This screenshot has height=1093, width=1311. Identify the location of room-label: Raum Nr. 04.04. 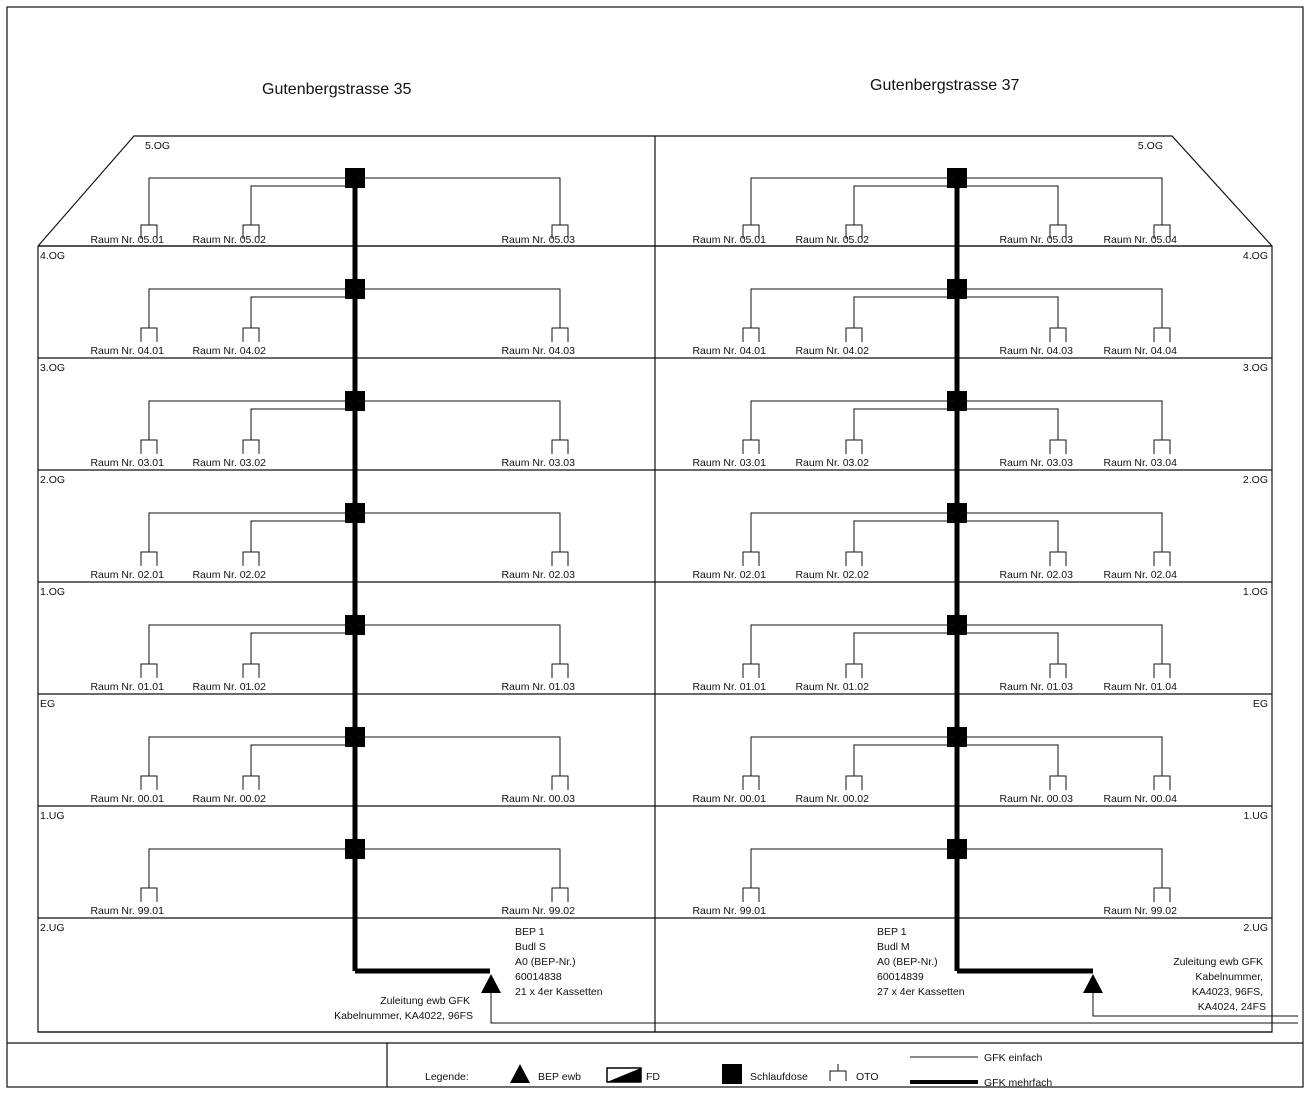
(1140, 351).